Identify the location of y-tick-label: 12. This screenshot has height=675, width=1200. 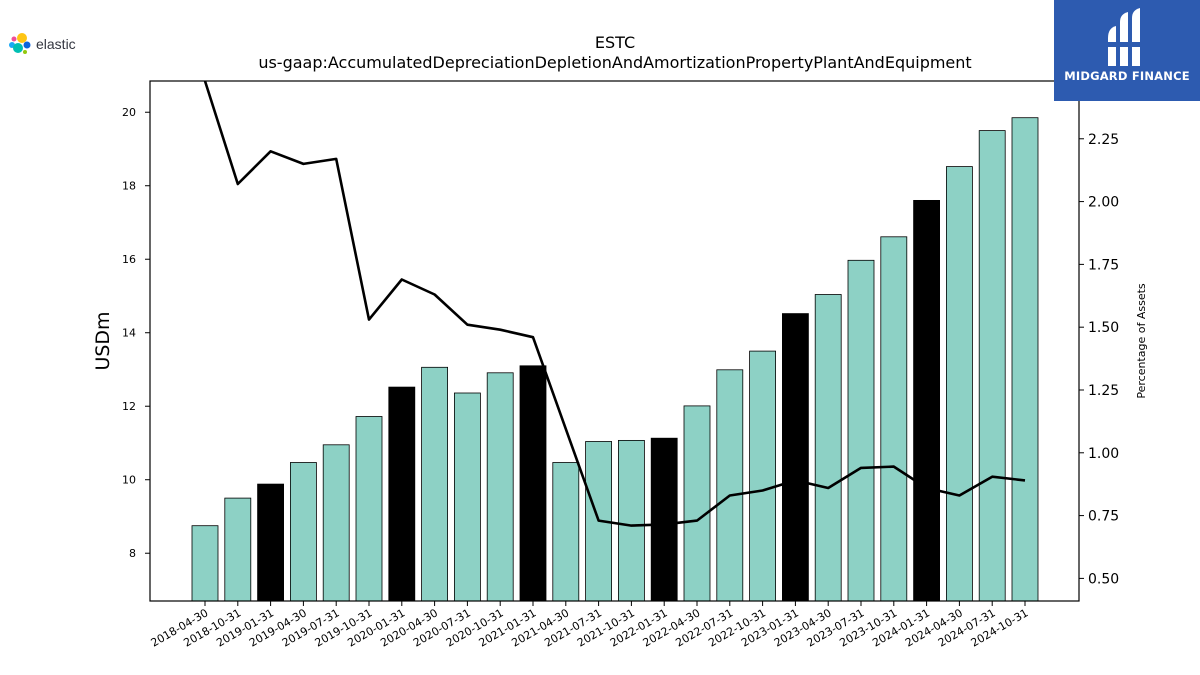
(129, 406).